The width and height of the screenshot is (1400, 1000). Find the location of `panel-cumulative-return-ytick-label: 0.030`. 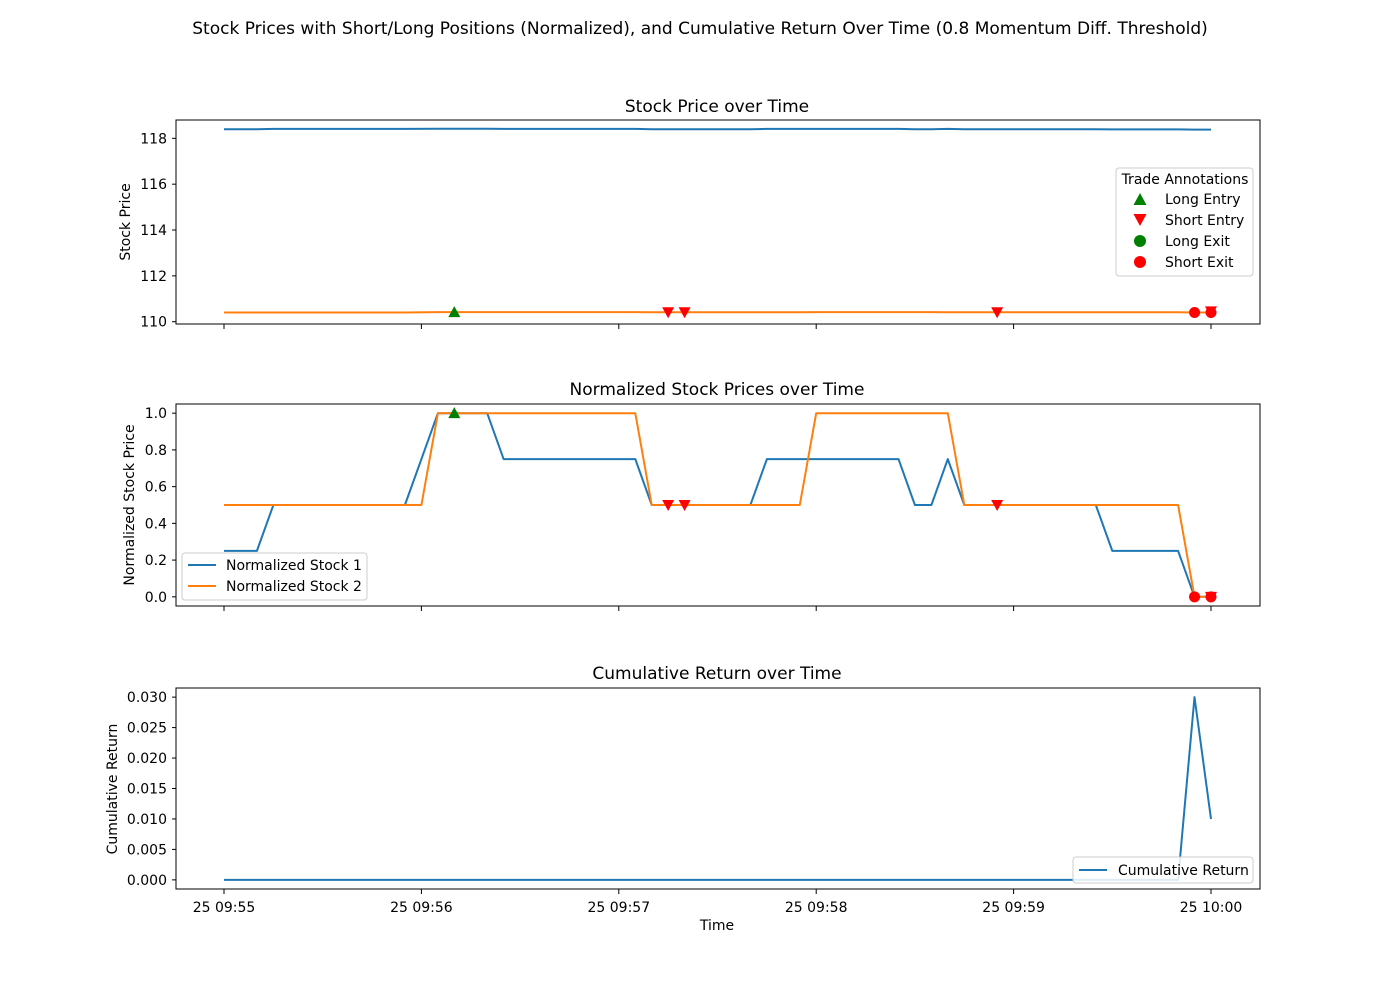

panel-cumulative-return-ytick-label: 0.030 is located at coordinates (147, 698).